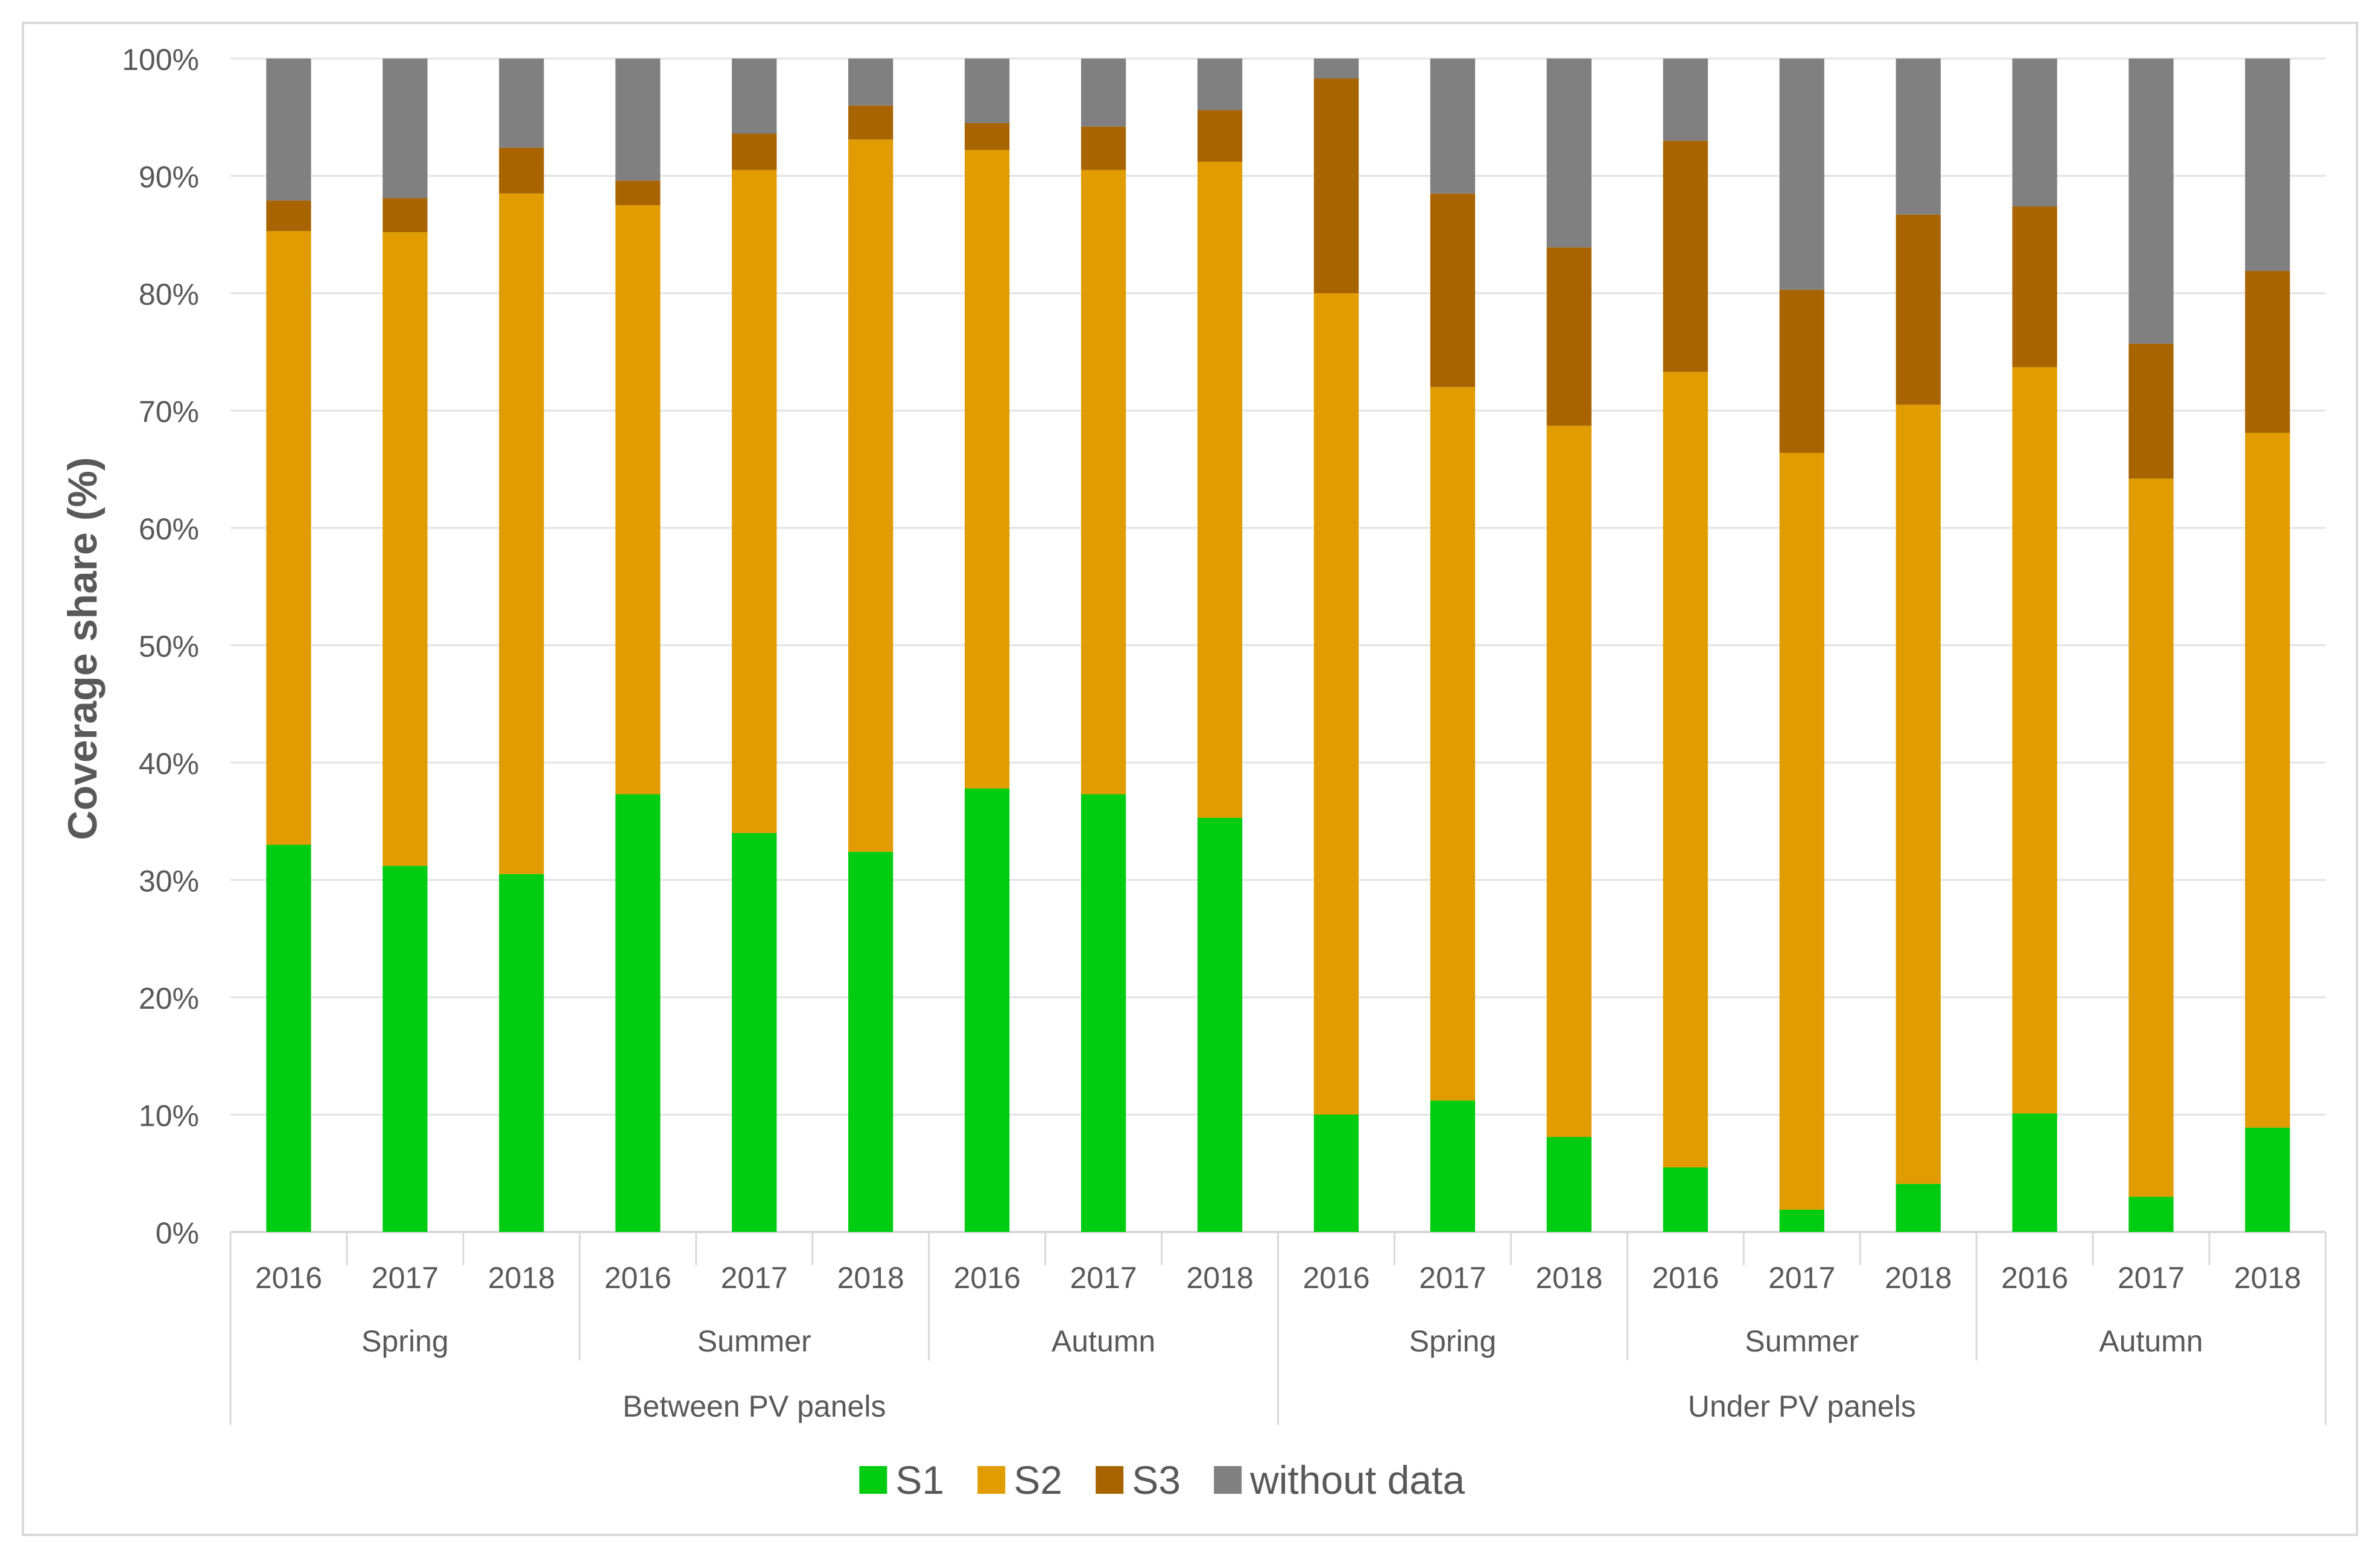  Describe the element at coordinates (178, 1233) in the screenshot. I see `y-tick-label: 0%` at that location.